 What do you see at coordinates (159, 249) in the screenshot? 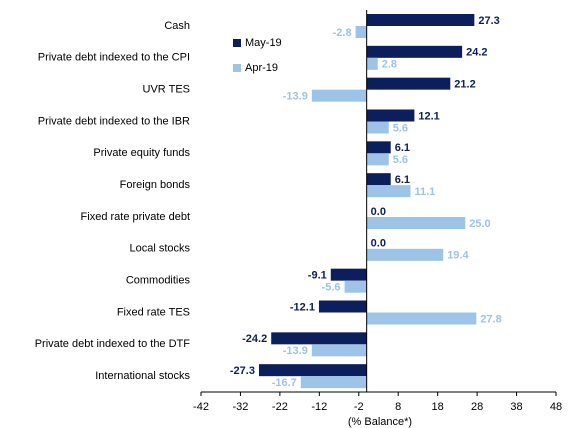
I see `category-label: Local stocks` at bounding box center [159, 249].